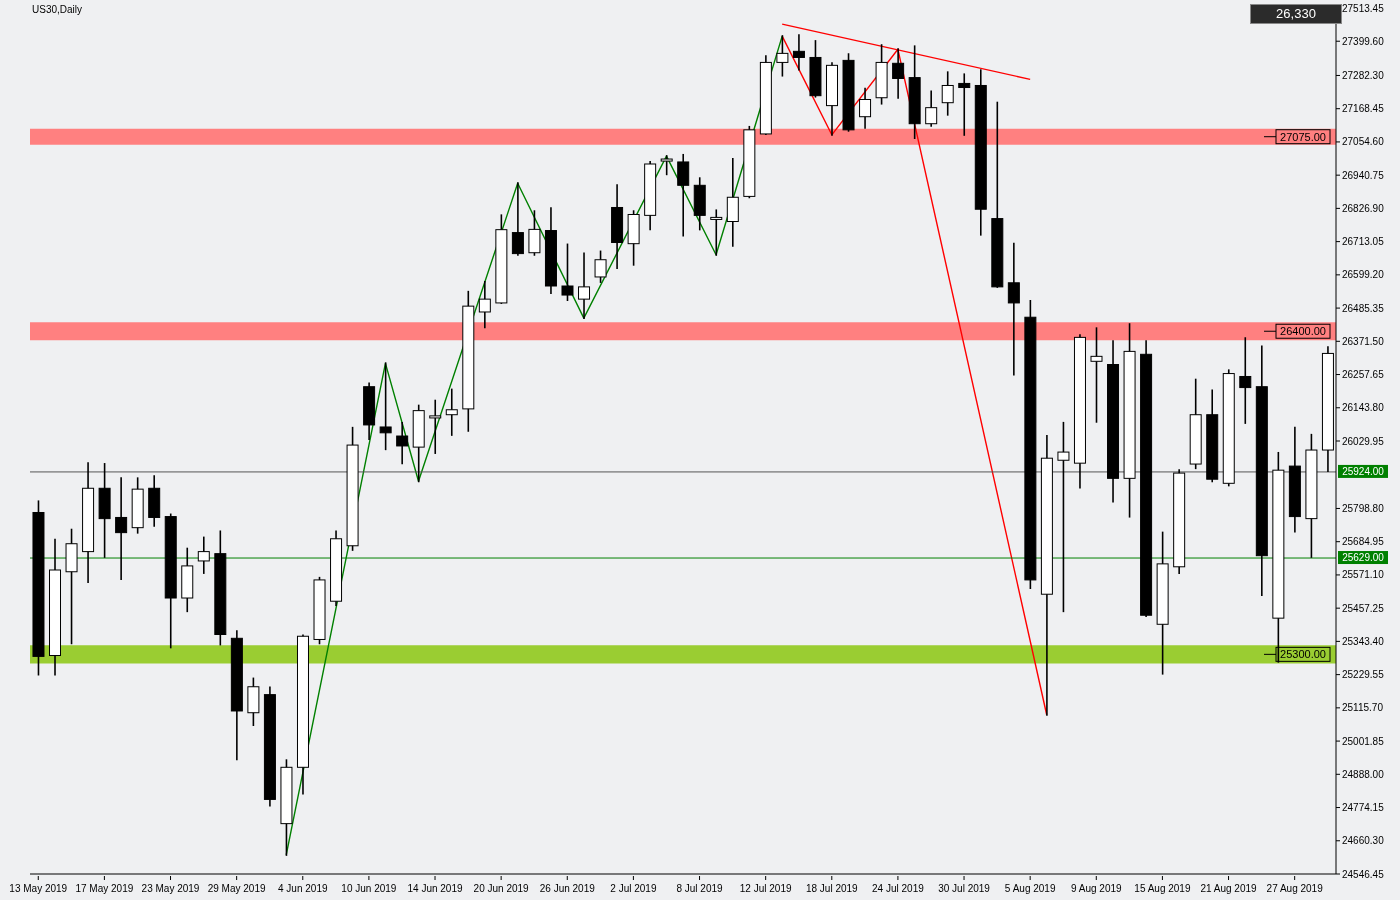  What do you see at coordinates (1363, 109) in the screenshot?
I see `y-tick-label: 27168.45` at bounding box center [1363, 109].